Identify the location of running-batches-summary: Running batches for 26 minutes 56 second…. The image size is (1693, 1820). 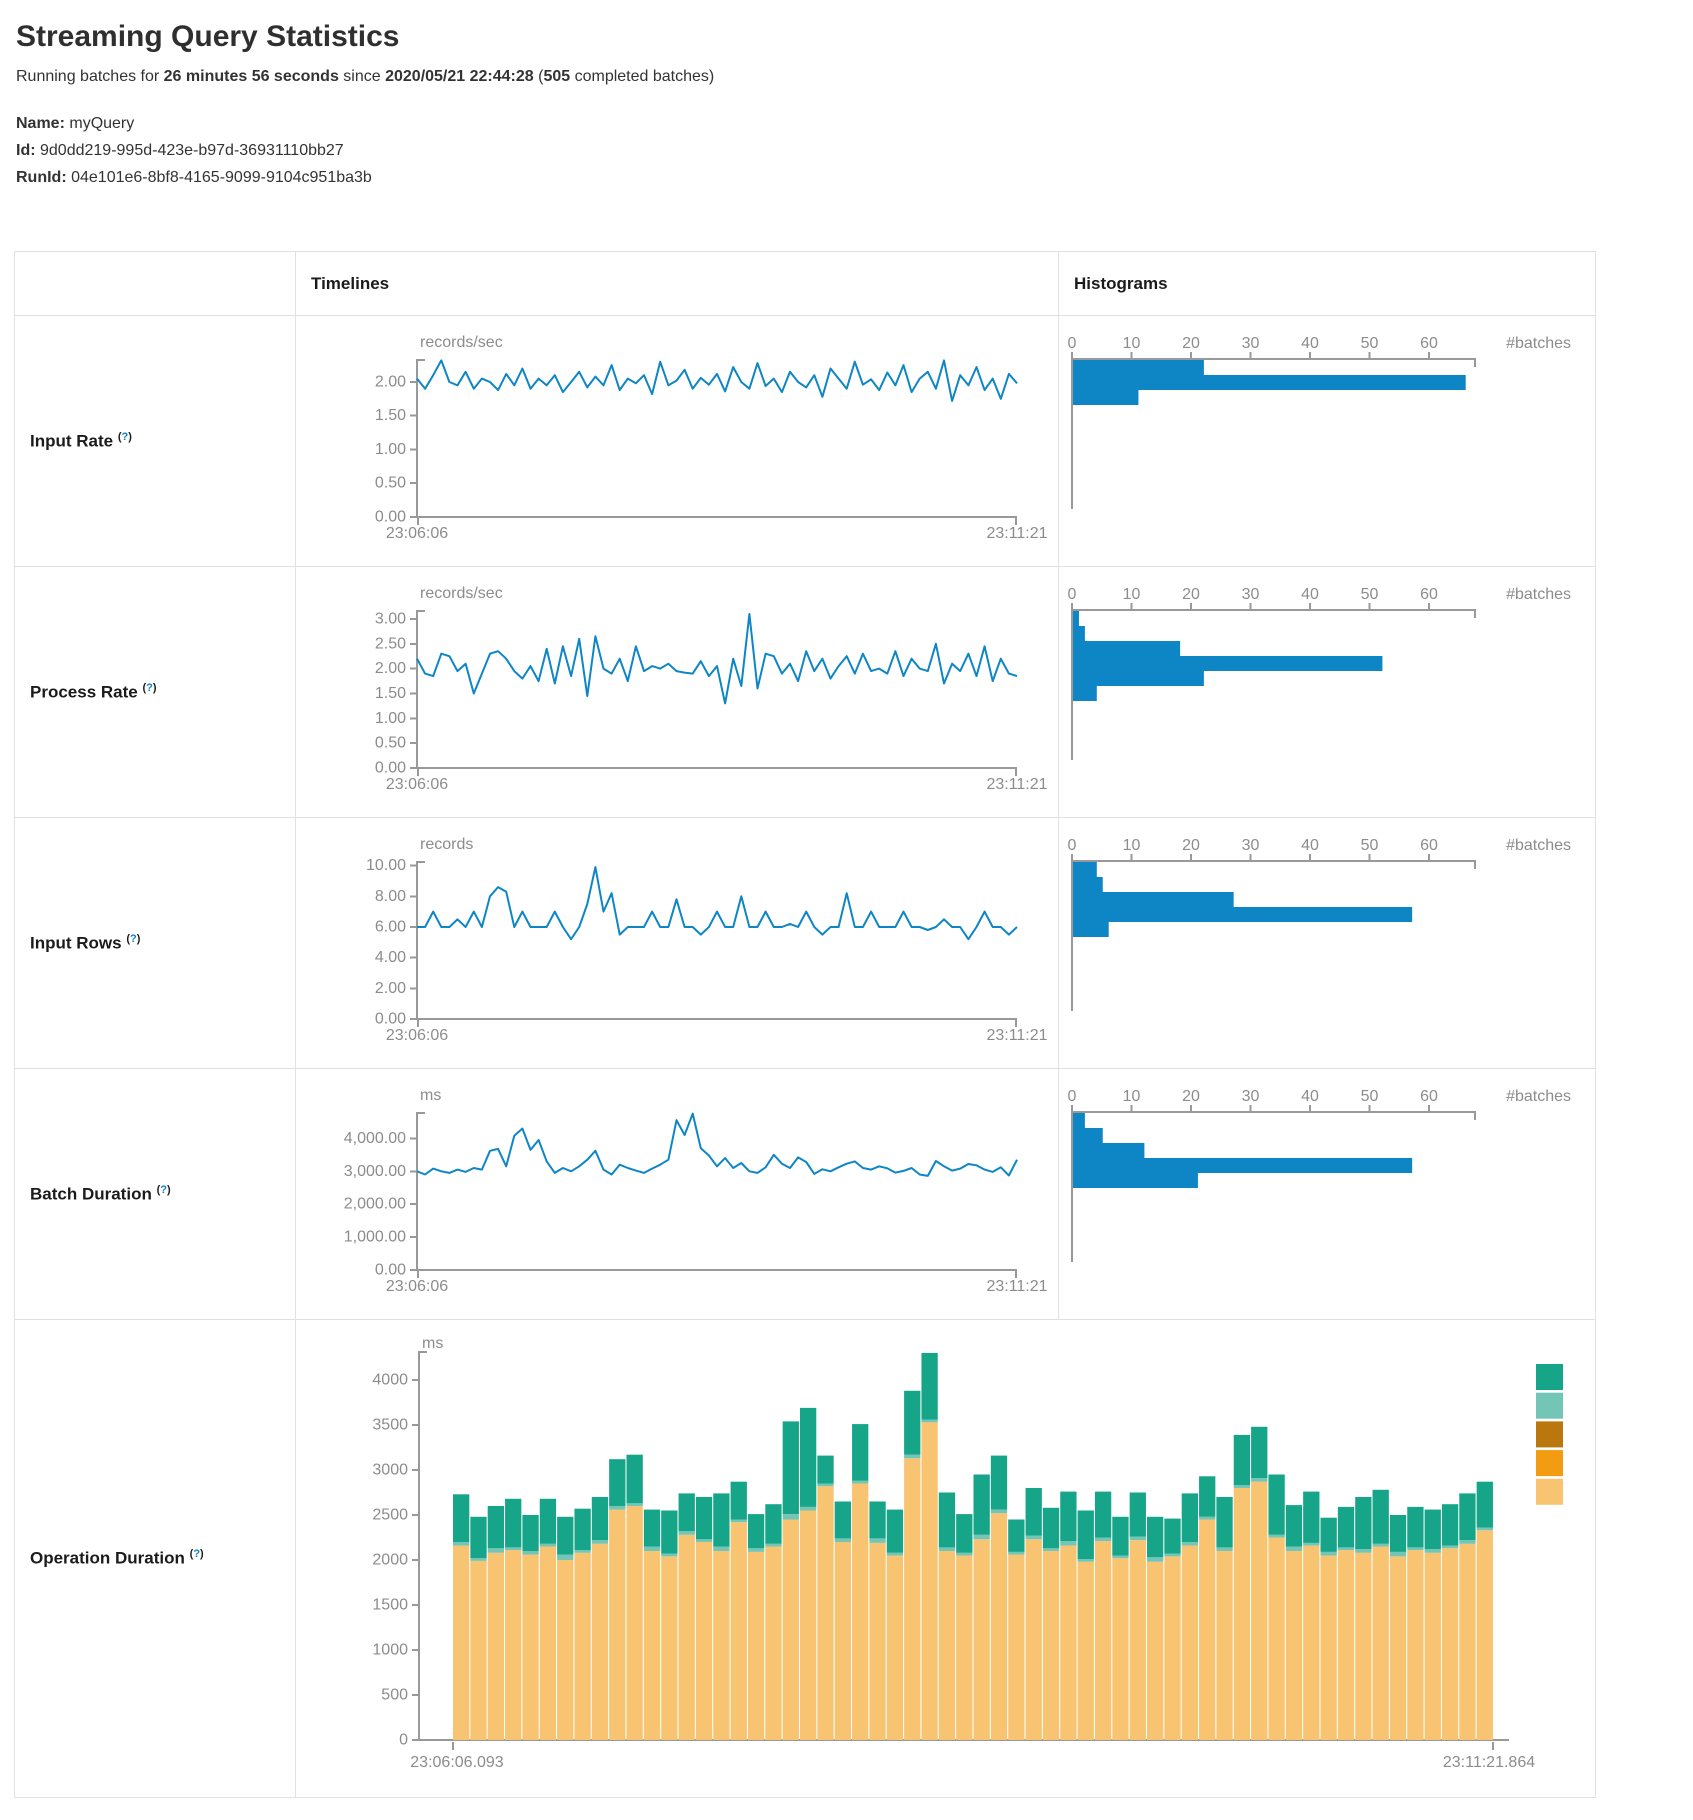
(854, 77).